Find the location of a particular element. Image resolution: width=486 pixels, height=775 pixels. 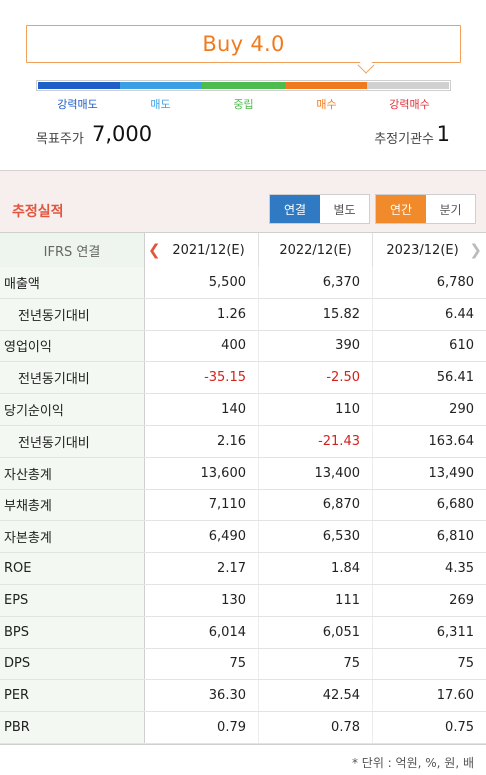

table-cell: 13,490 is located at coordinates (451, 473).